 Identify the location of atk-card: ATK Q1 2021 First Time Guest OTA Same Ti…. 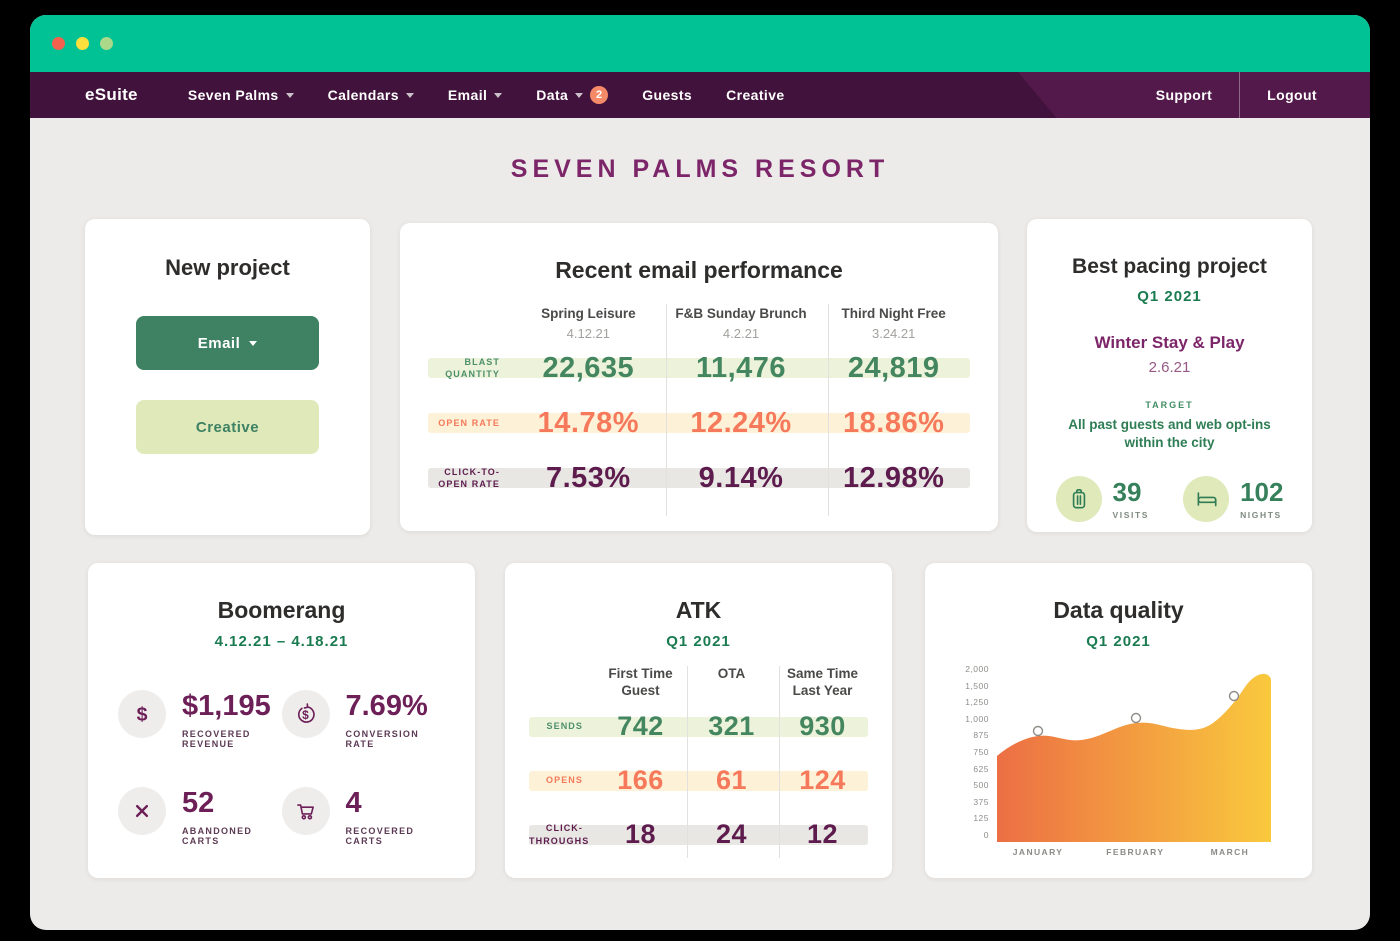
(698, 720).